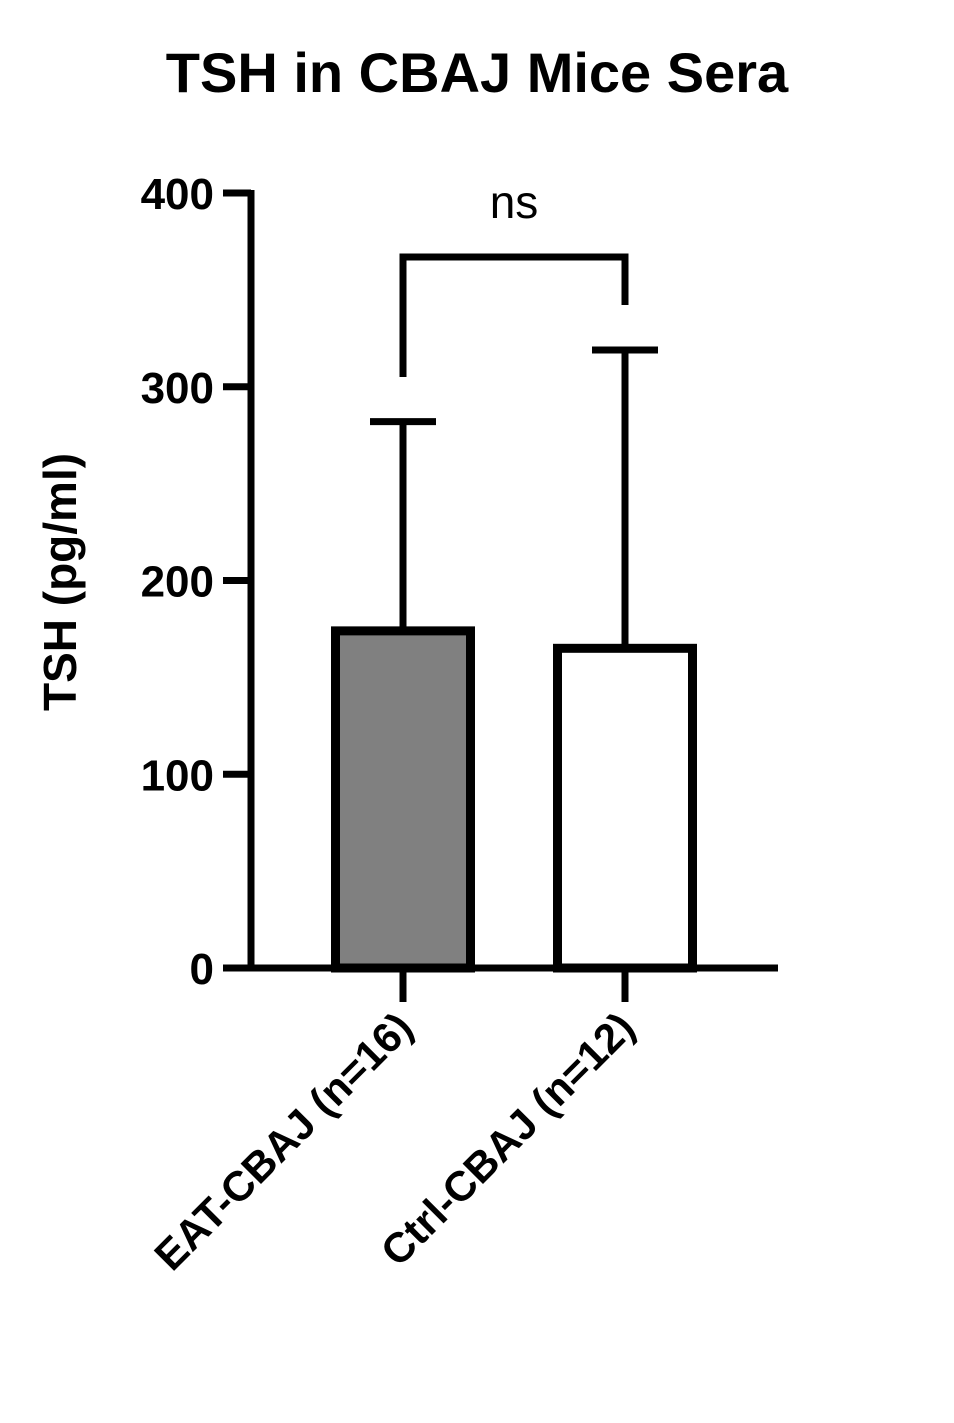  What do you see at coordinates (477, 72) in the screenshot?
I see `chart-title: TSH in CBAJ Mice Sera` at bounding box center [477, 72].